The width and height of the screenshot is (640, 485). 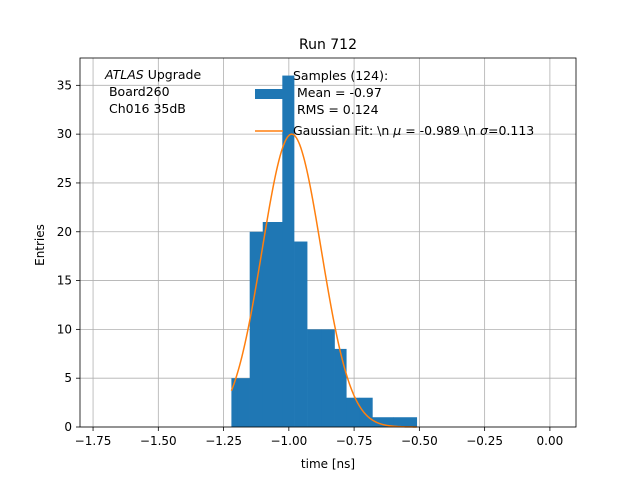 What do you see at coordinates (550, 441) in the screenshot?
I see `x-tick-label: 0.00` at bounding box center [550, 441].